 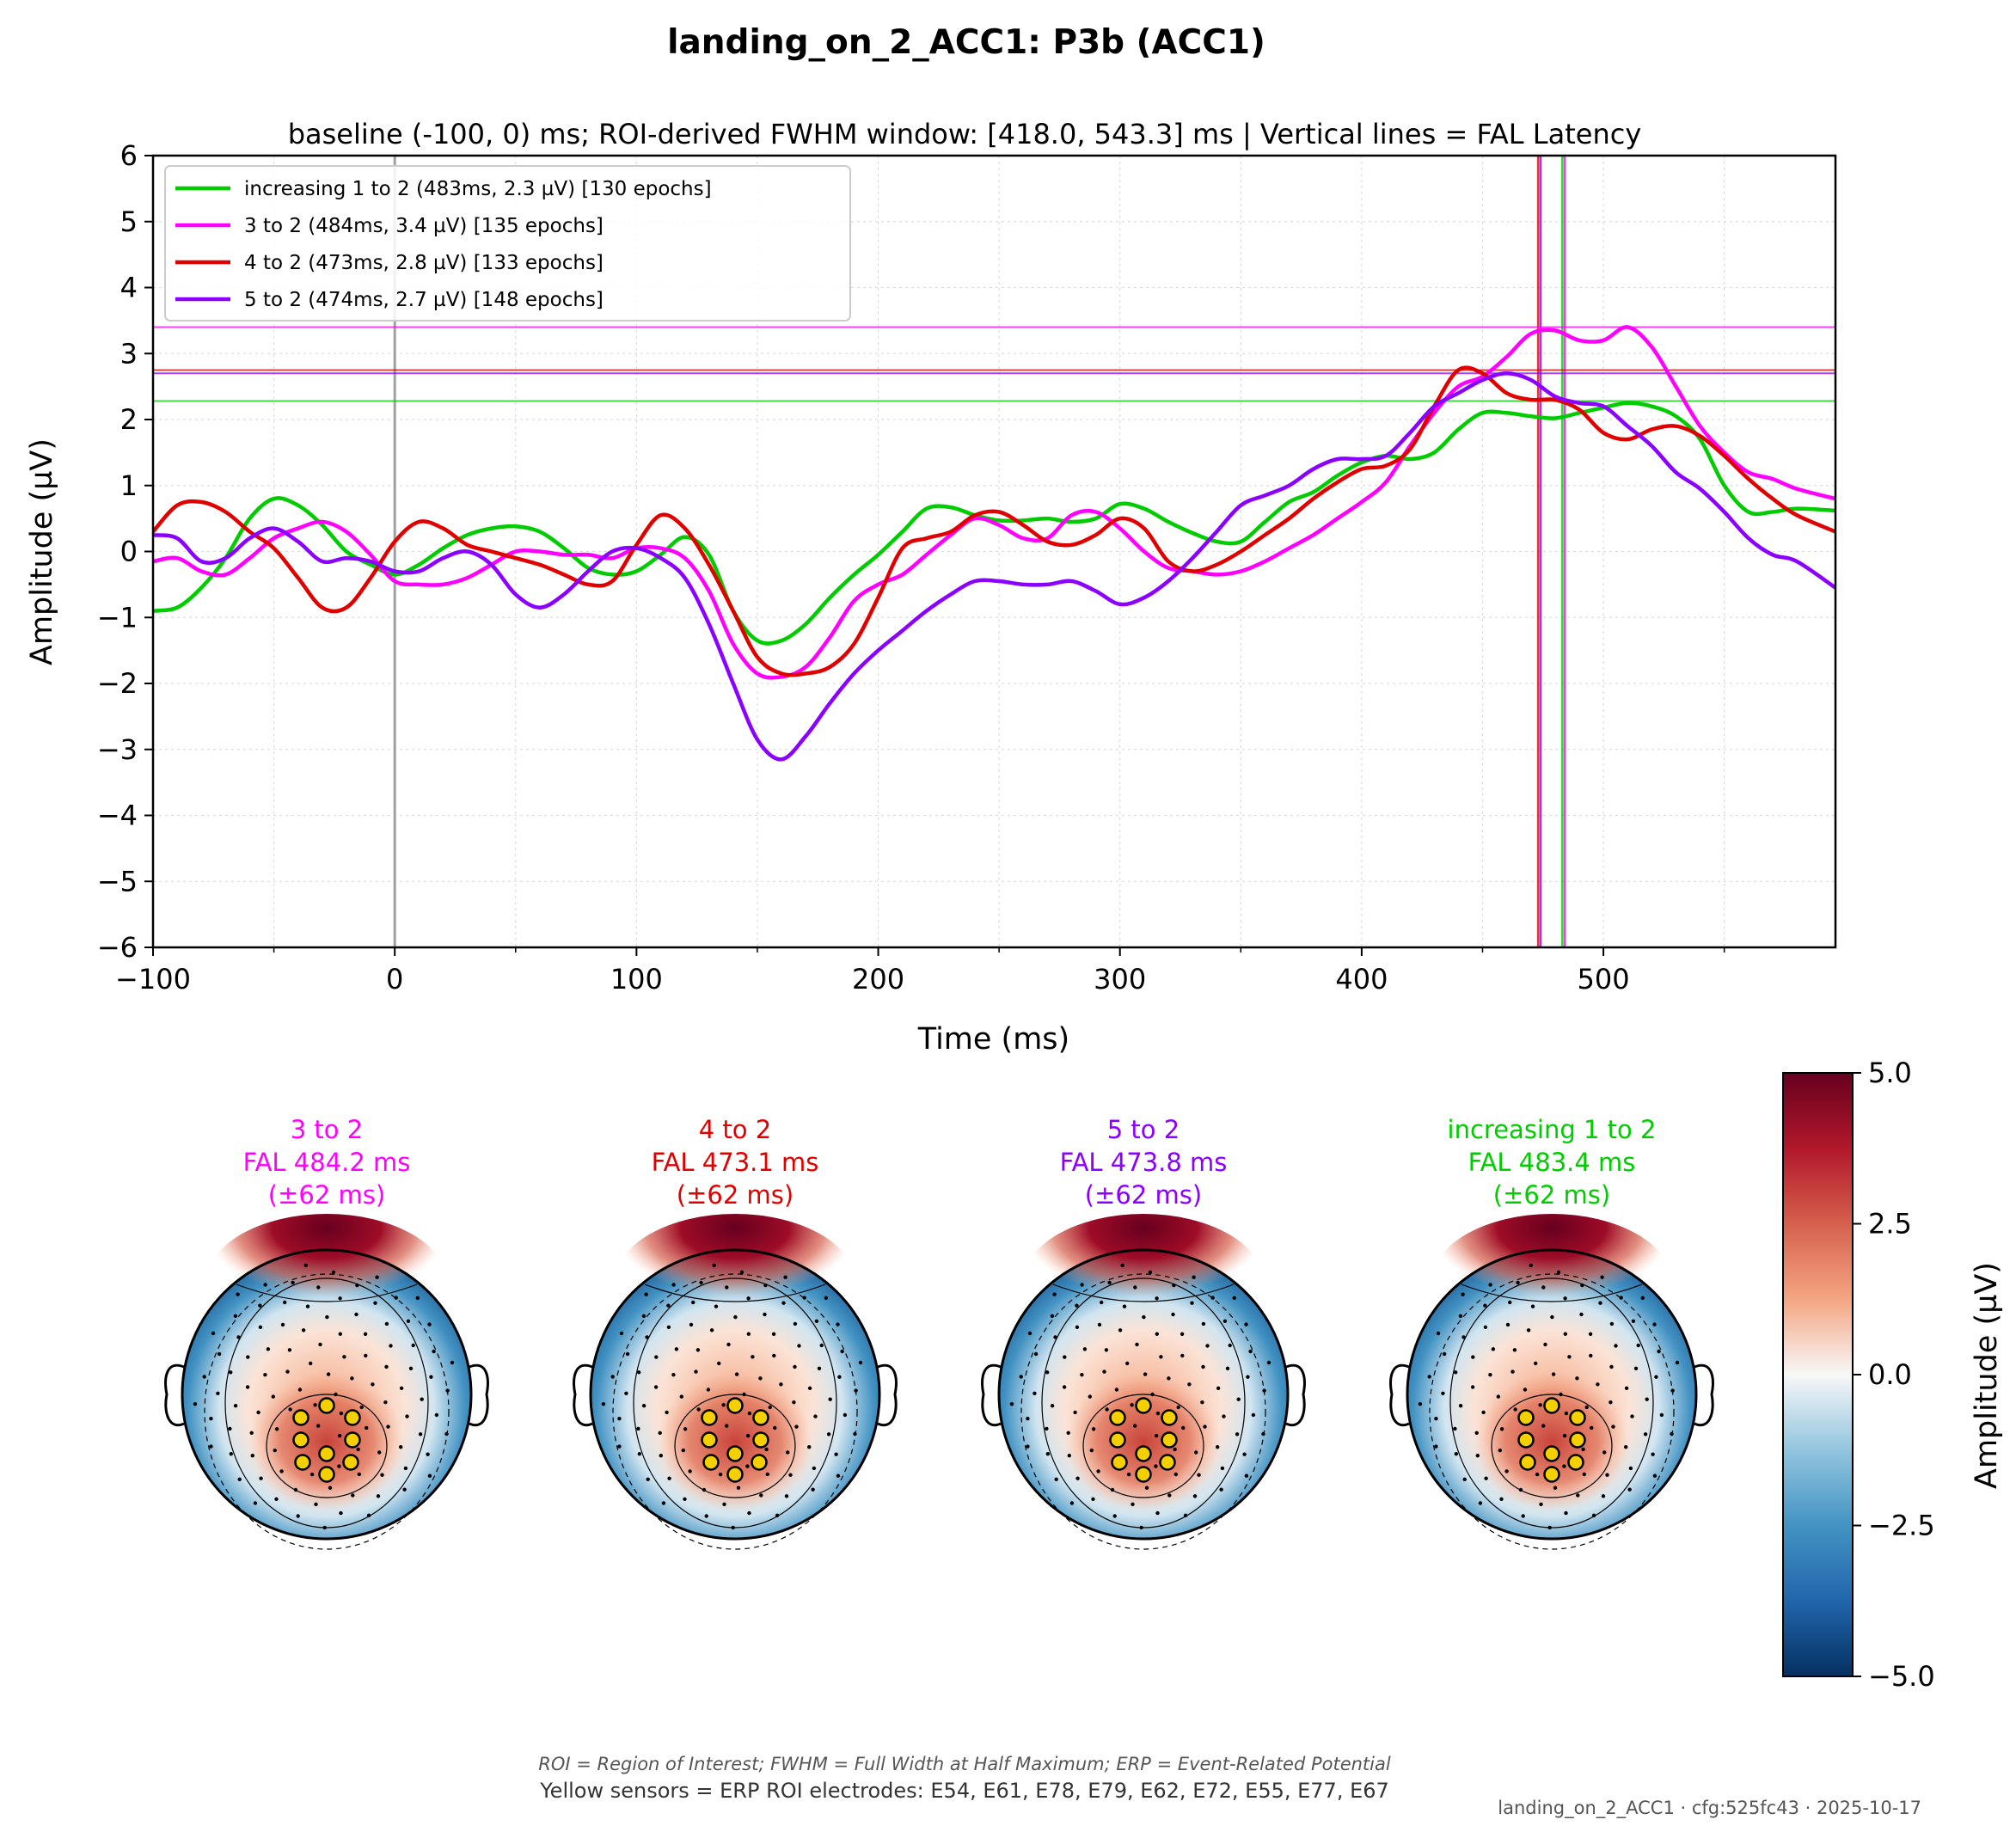 I want to click on topomap-title-3-to-2: 3 to 2, so click(x=327, y=1129).